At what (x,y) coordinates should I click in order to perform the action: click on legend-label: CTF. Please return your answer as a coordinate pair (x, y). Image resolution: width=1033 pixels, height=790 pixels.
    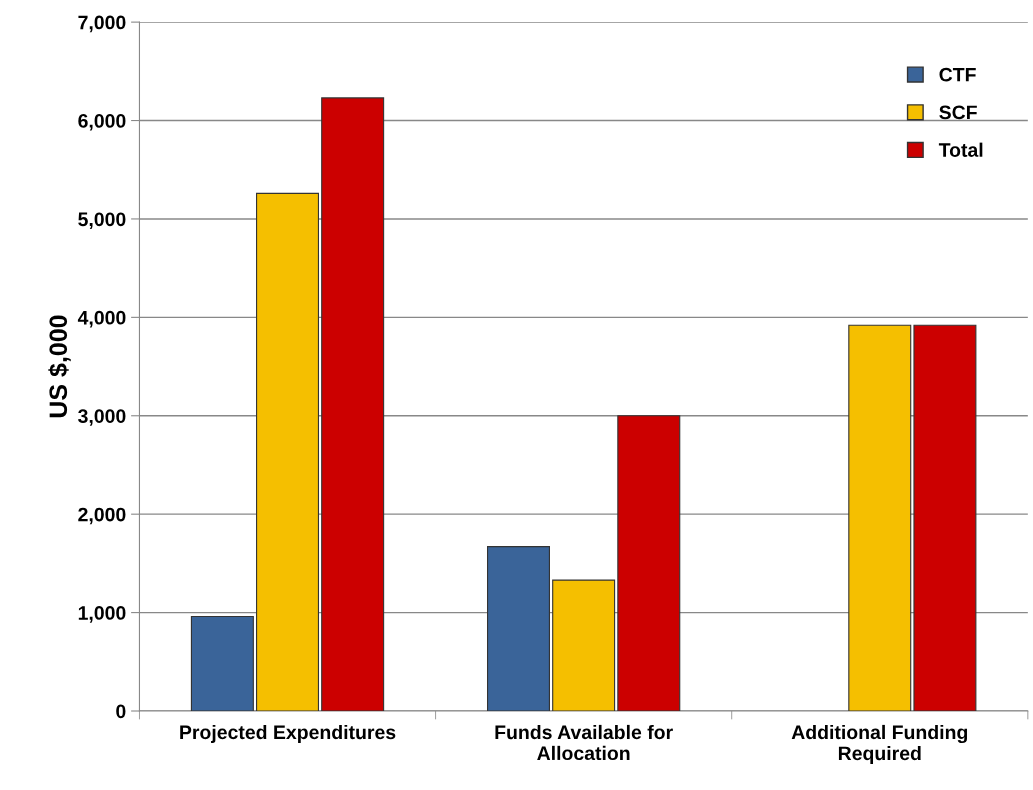
    Looking at the image, I should click on (957, 74).